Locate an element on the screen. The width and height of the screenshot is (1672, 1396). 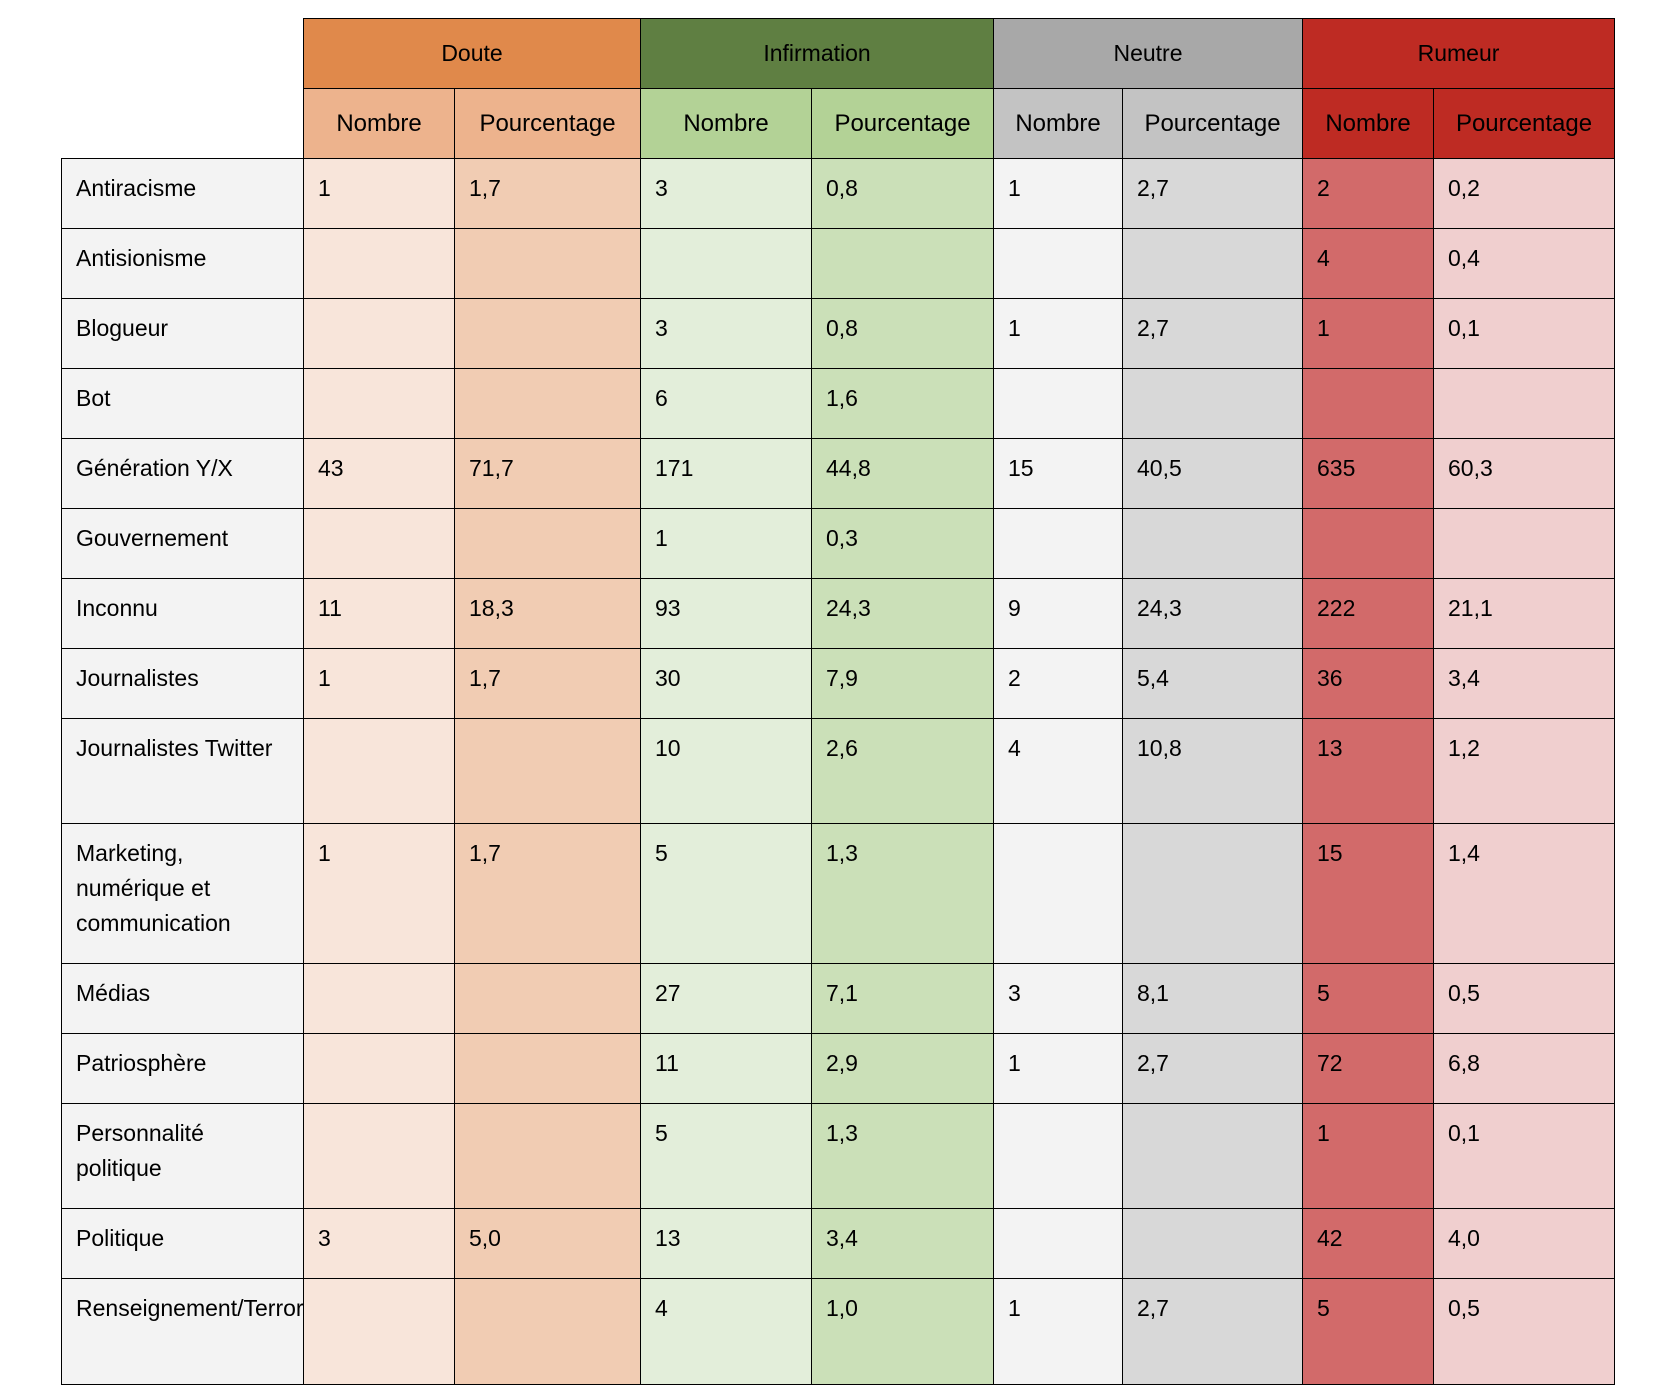
row-label: Personnalité politique is located at coordinates (182, 1156).